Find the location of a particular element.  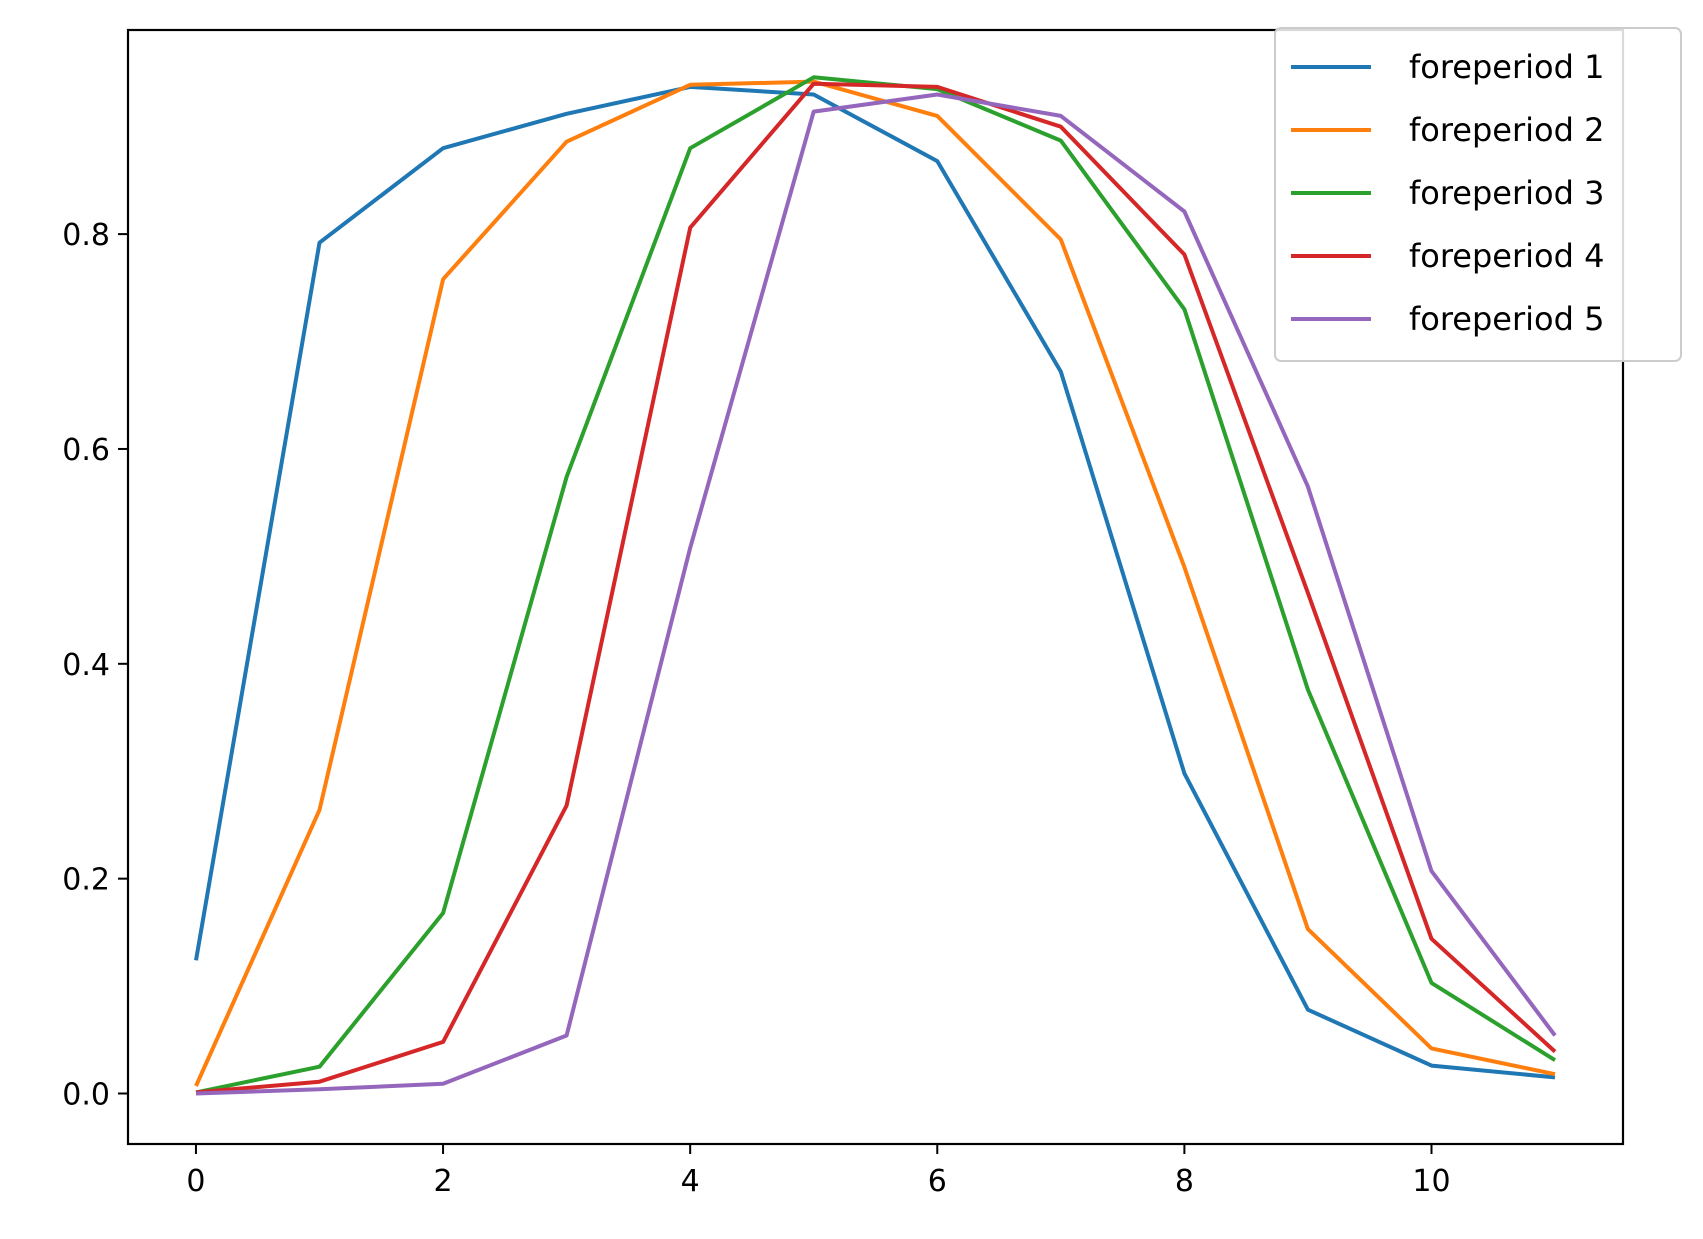

x-axis: 0 2 4 6 8 10 is located at coordinates (818, 1171).